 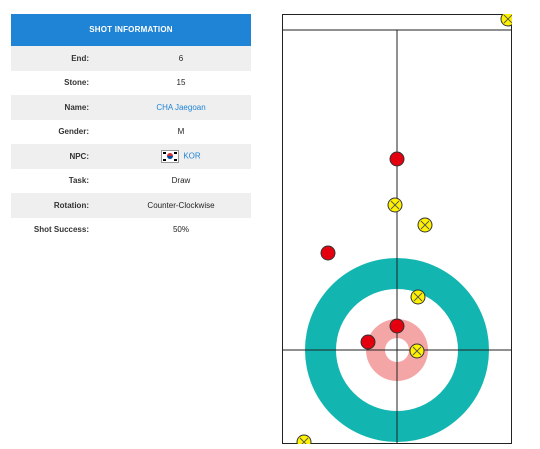 I want to click on row-name: Name: CHA Jaegoan, so click(x=131, y=107).